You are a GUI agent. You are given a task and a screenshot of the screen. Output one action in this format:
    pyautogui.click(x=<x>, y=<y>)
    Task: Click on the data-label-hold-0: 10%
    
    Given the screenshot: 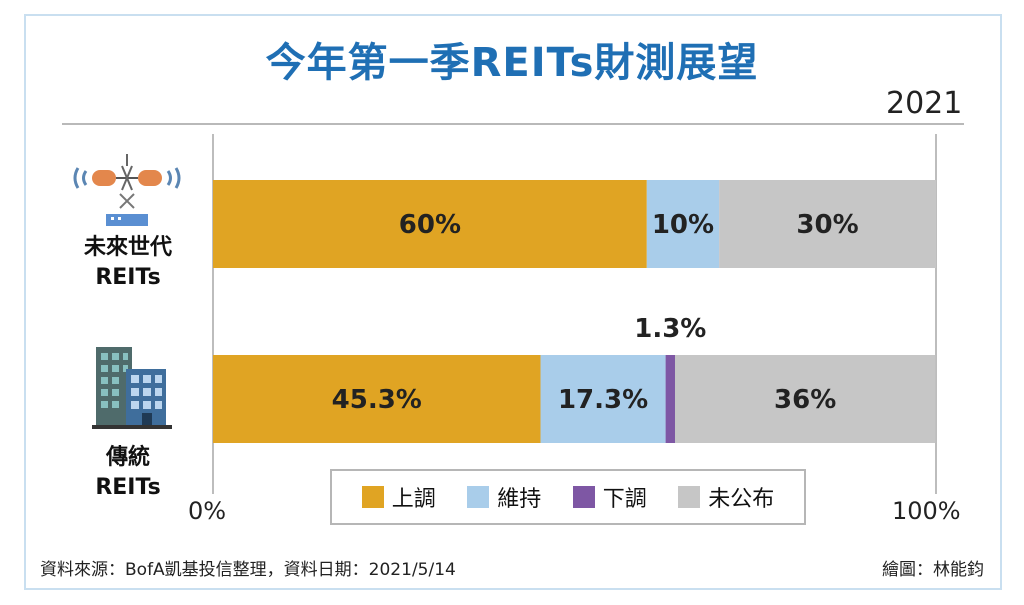 What is the action you would take?
    pyautogui.click(x=683, y=225)
    